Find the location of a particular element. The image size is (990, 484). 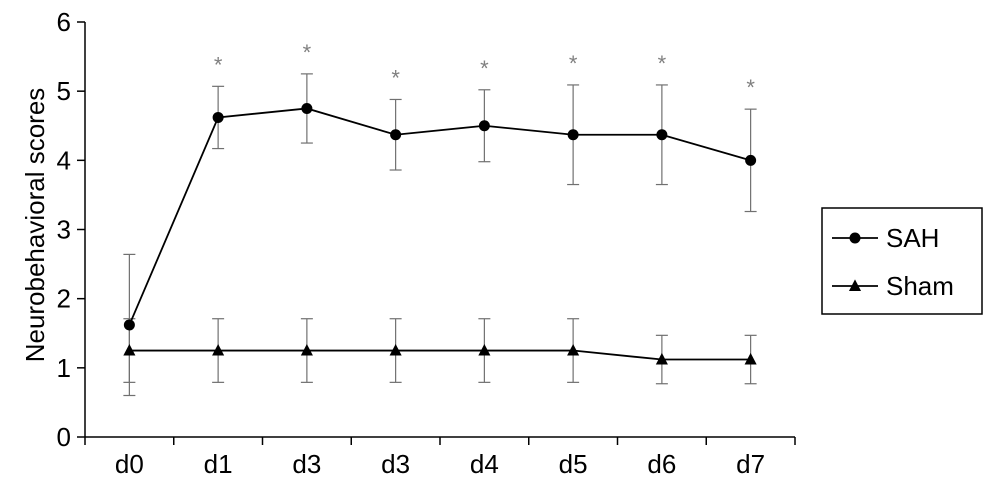

y-tick-label: 1 is located at coordinates (64, 368).